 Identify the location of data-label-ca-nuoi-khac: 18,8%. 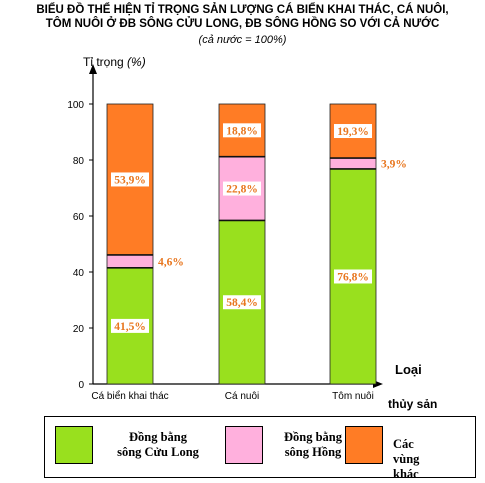
(242, 131).